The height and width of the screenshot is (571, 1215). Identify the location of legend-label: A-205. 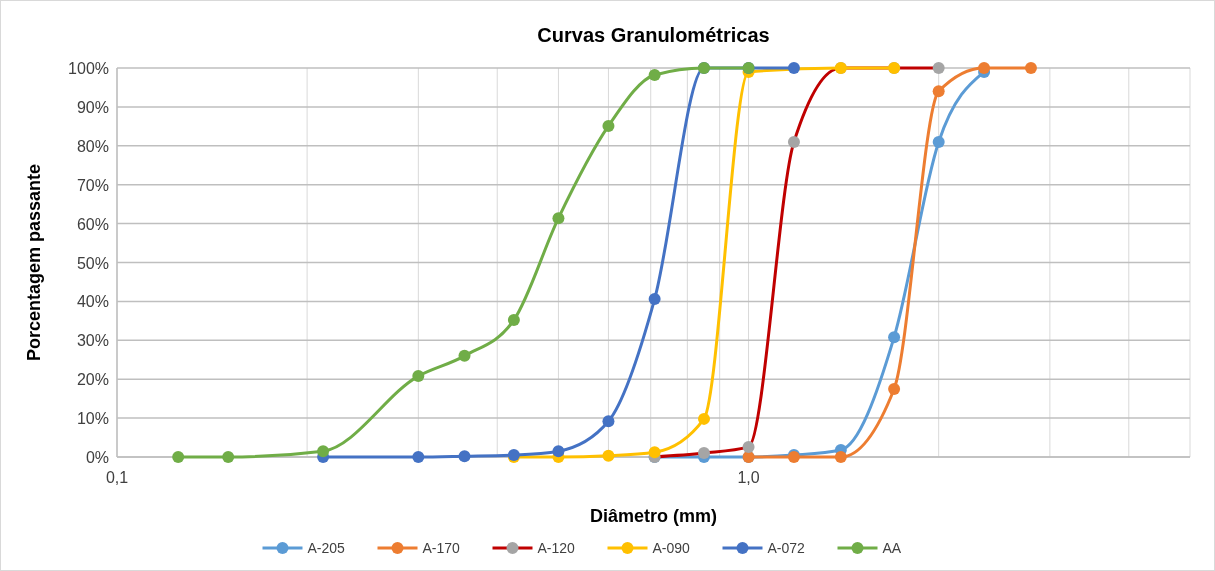
(326, 548).